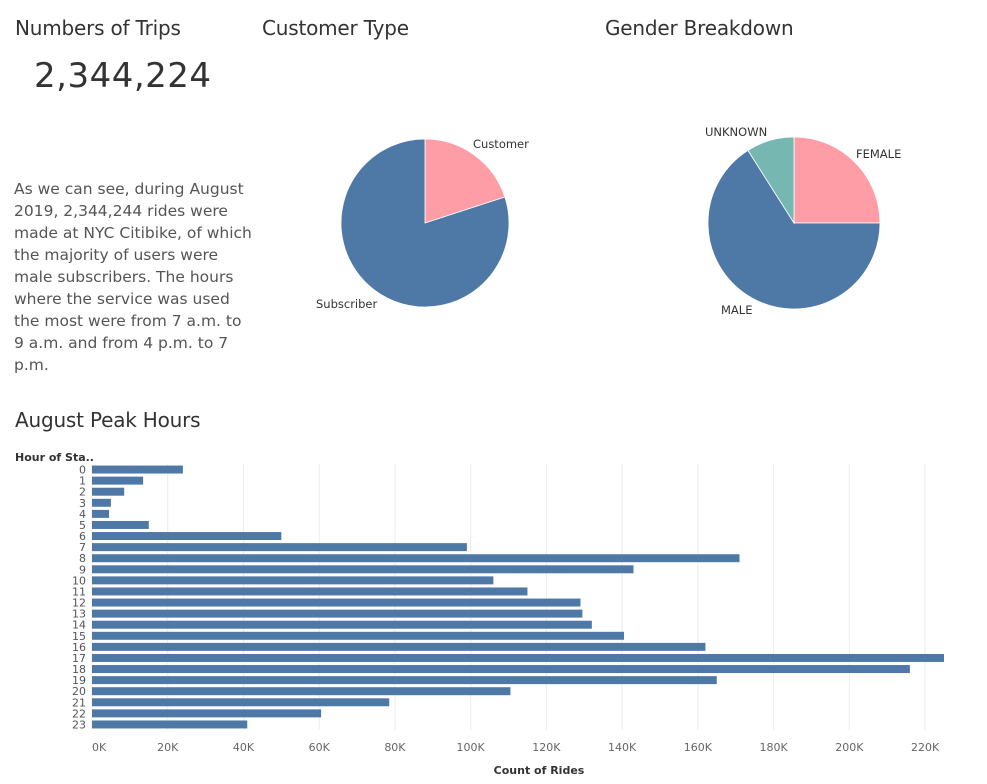  I want to click on y-tick-label: 19, so click(79, 680).